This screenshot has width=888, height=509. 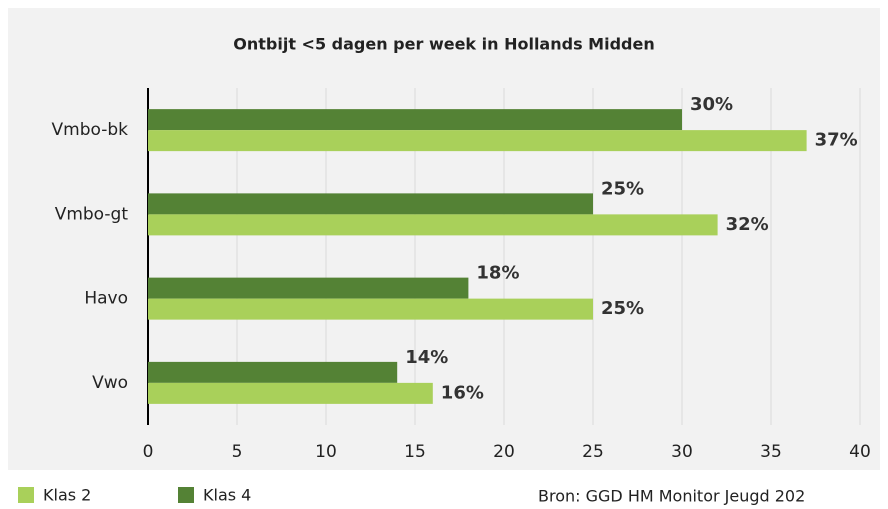 What do you see at coordinates (90, 130) in the screenshot?
I see `y-tick-label: Vmbo-bk` at bounding box center [90, 130].